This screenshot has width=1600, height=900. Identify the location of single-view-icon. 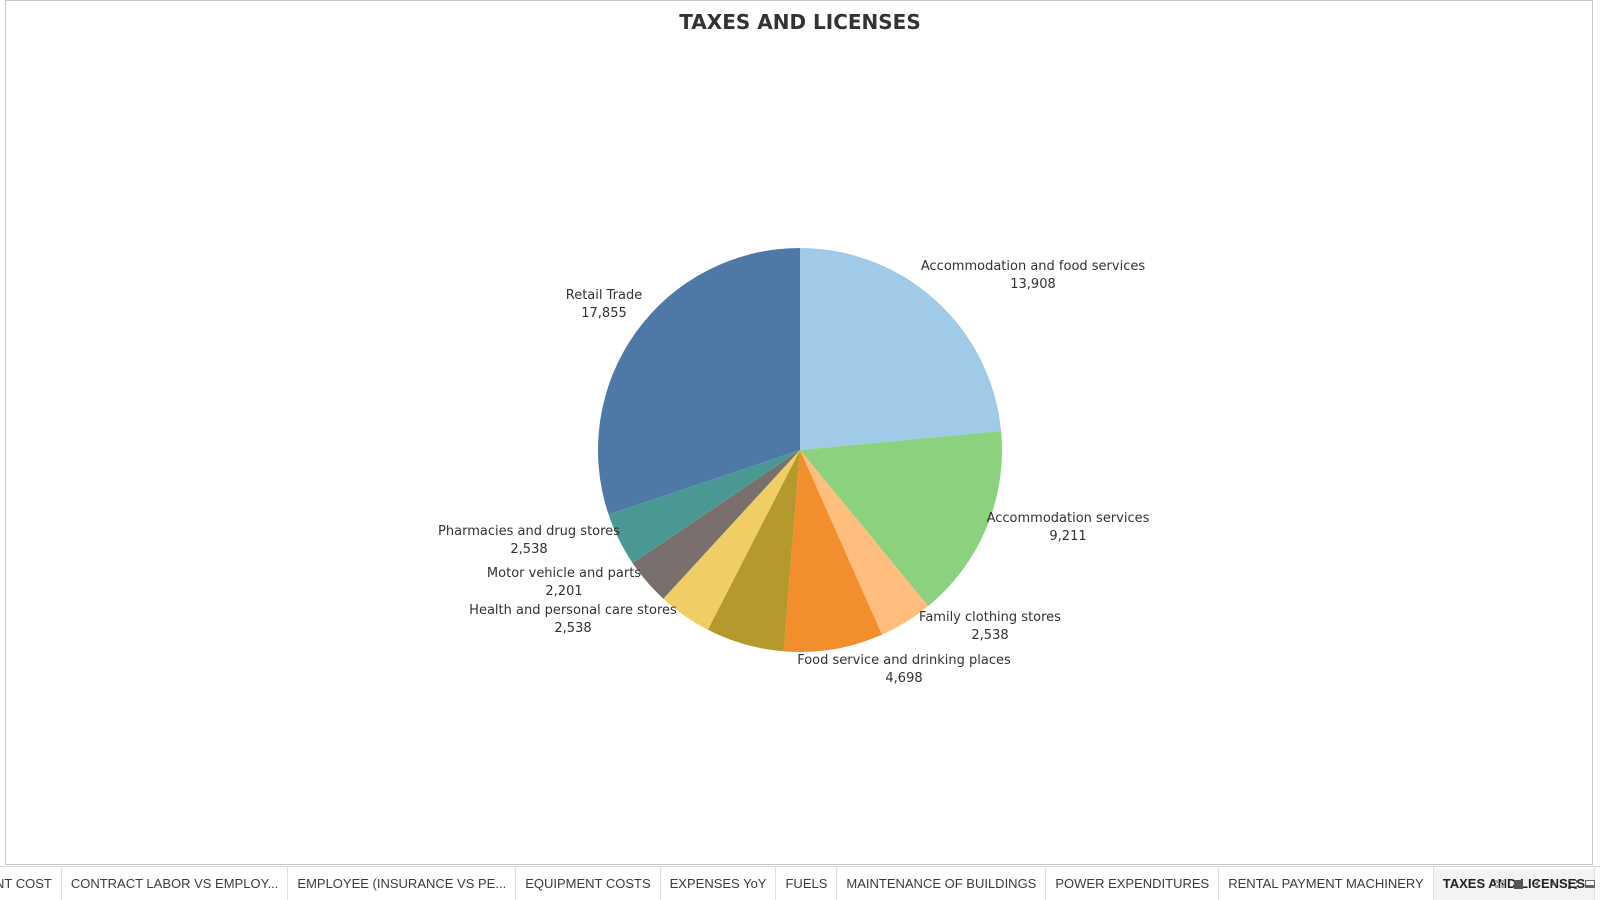
(1518, 884).